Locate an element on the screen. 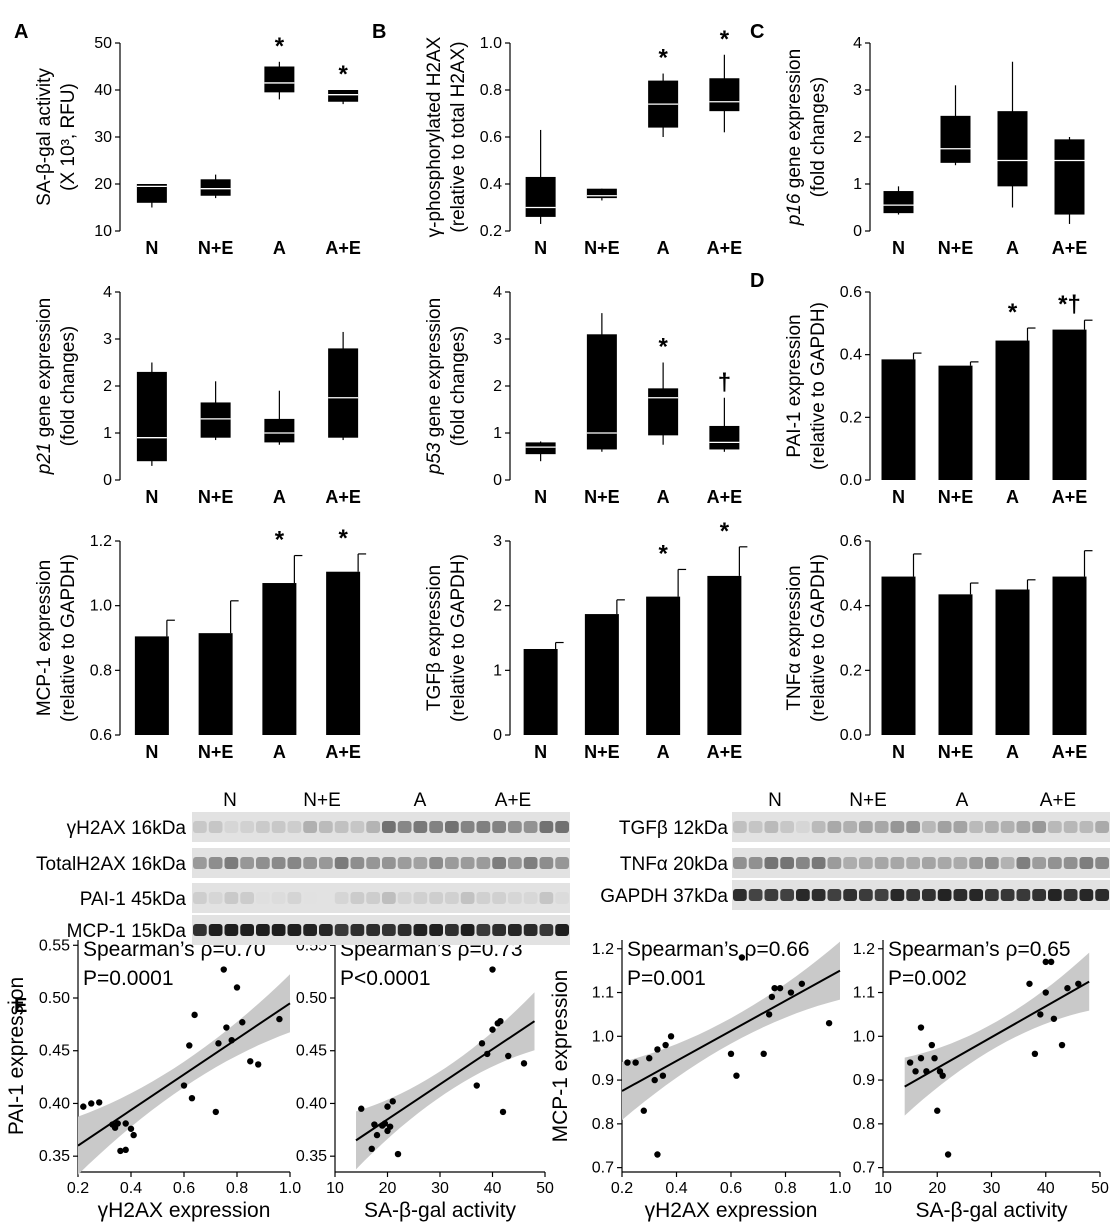  lane-label: A+E is located at coordinates (513, 800).